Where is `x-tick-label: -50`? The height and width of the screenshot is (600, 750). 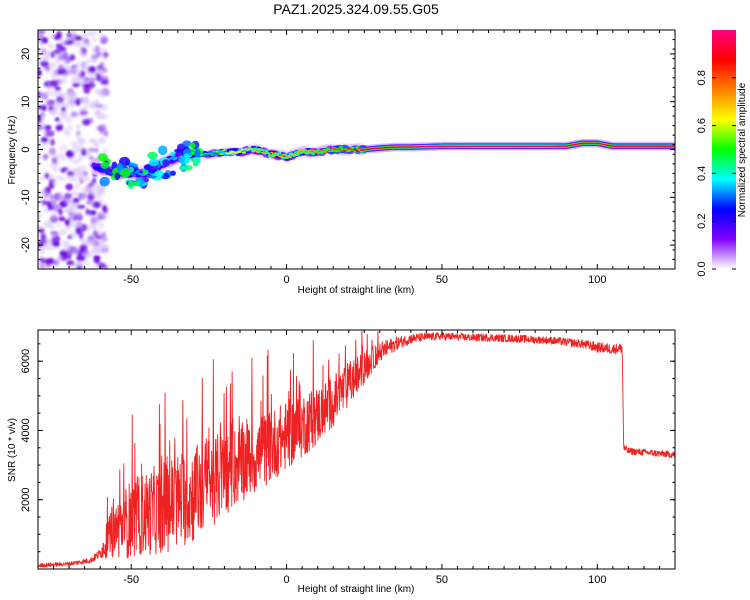 x-tick-label: -50 is located at coordinates (131, 280).